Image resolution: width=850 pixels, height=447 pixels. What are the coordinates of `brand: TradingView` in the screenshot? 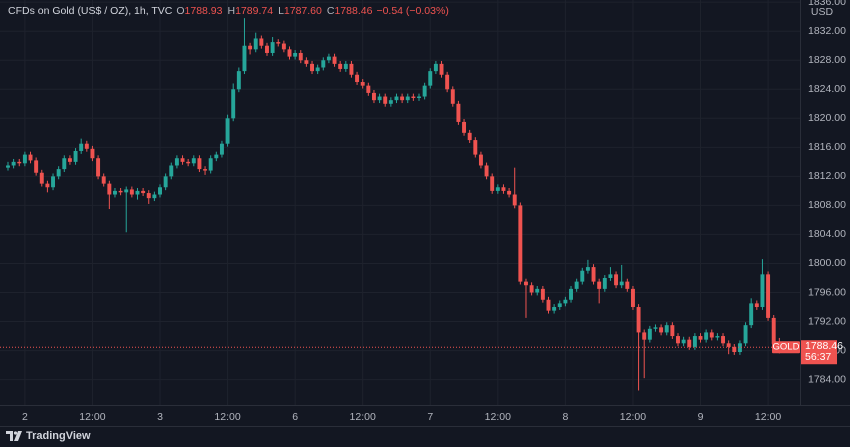 It's located at (48, 436).